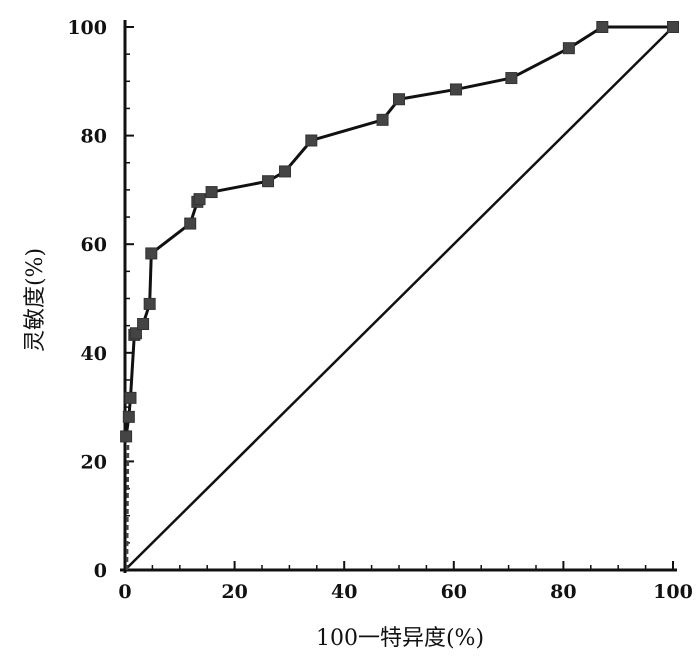  What do you see at coordinates (87, 28) in the screenshot?
I see `y-tick-label-100: 100` at bounding box center [87, 28].